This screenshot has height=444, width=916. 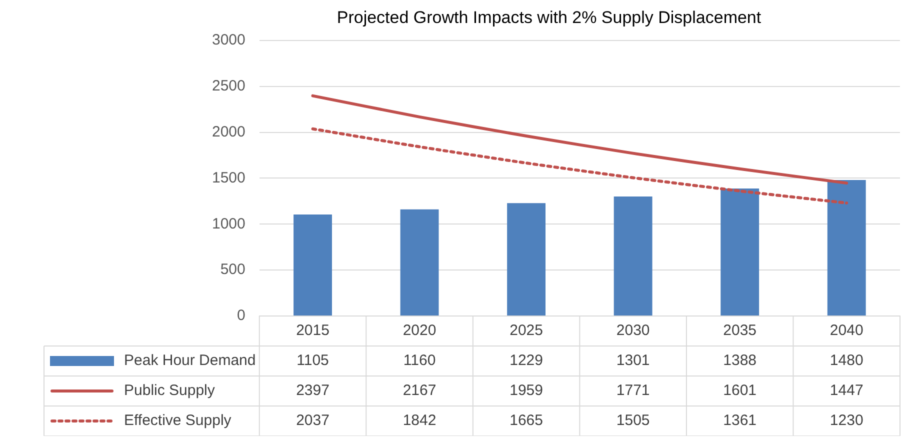 I want to click on data-label: 1601, so click(x=740, y=391).